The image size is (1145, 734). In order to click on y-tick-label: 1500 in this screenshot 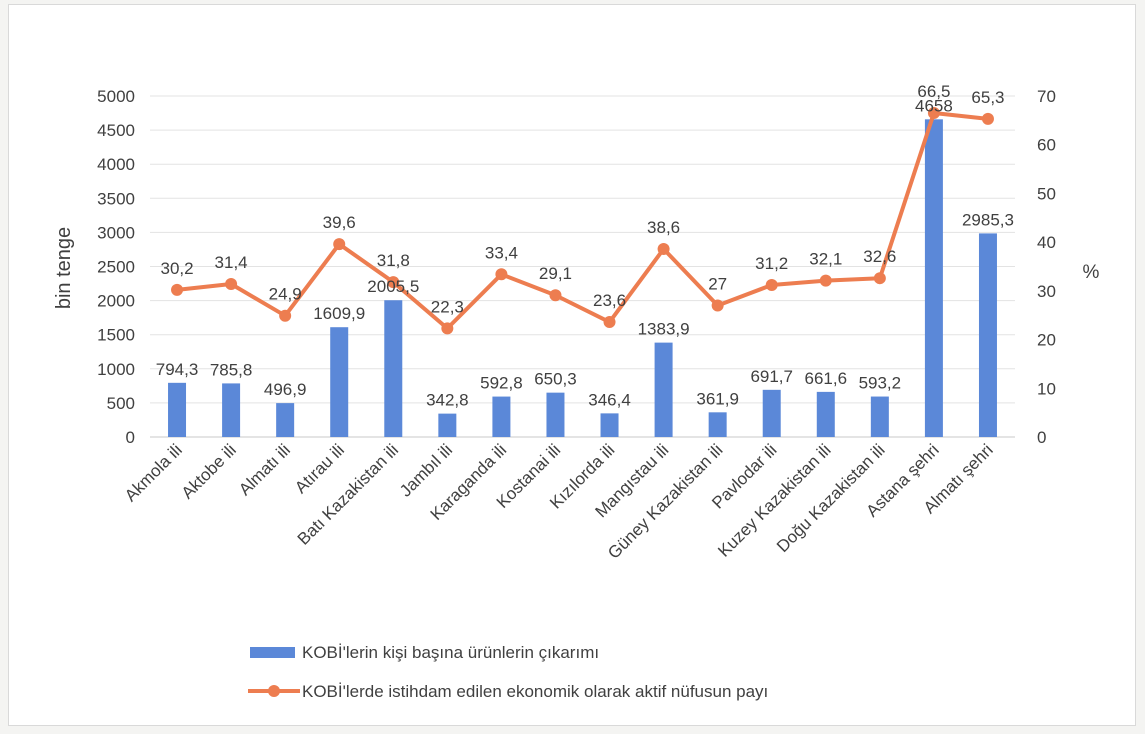, I will do `click(116, 335)`.